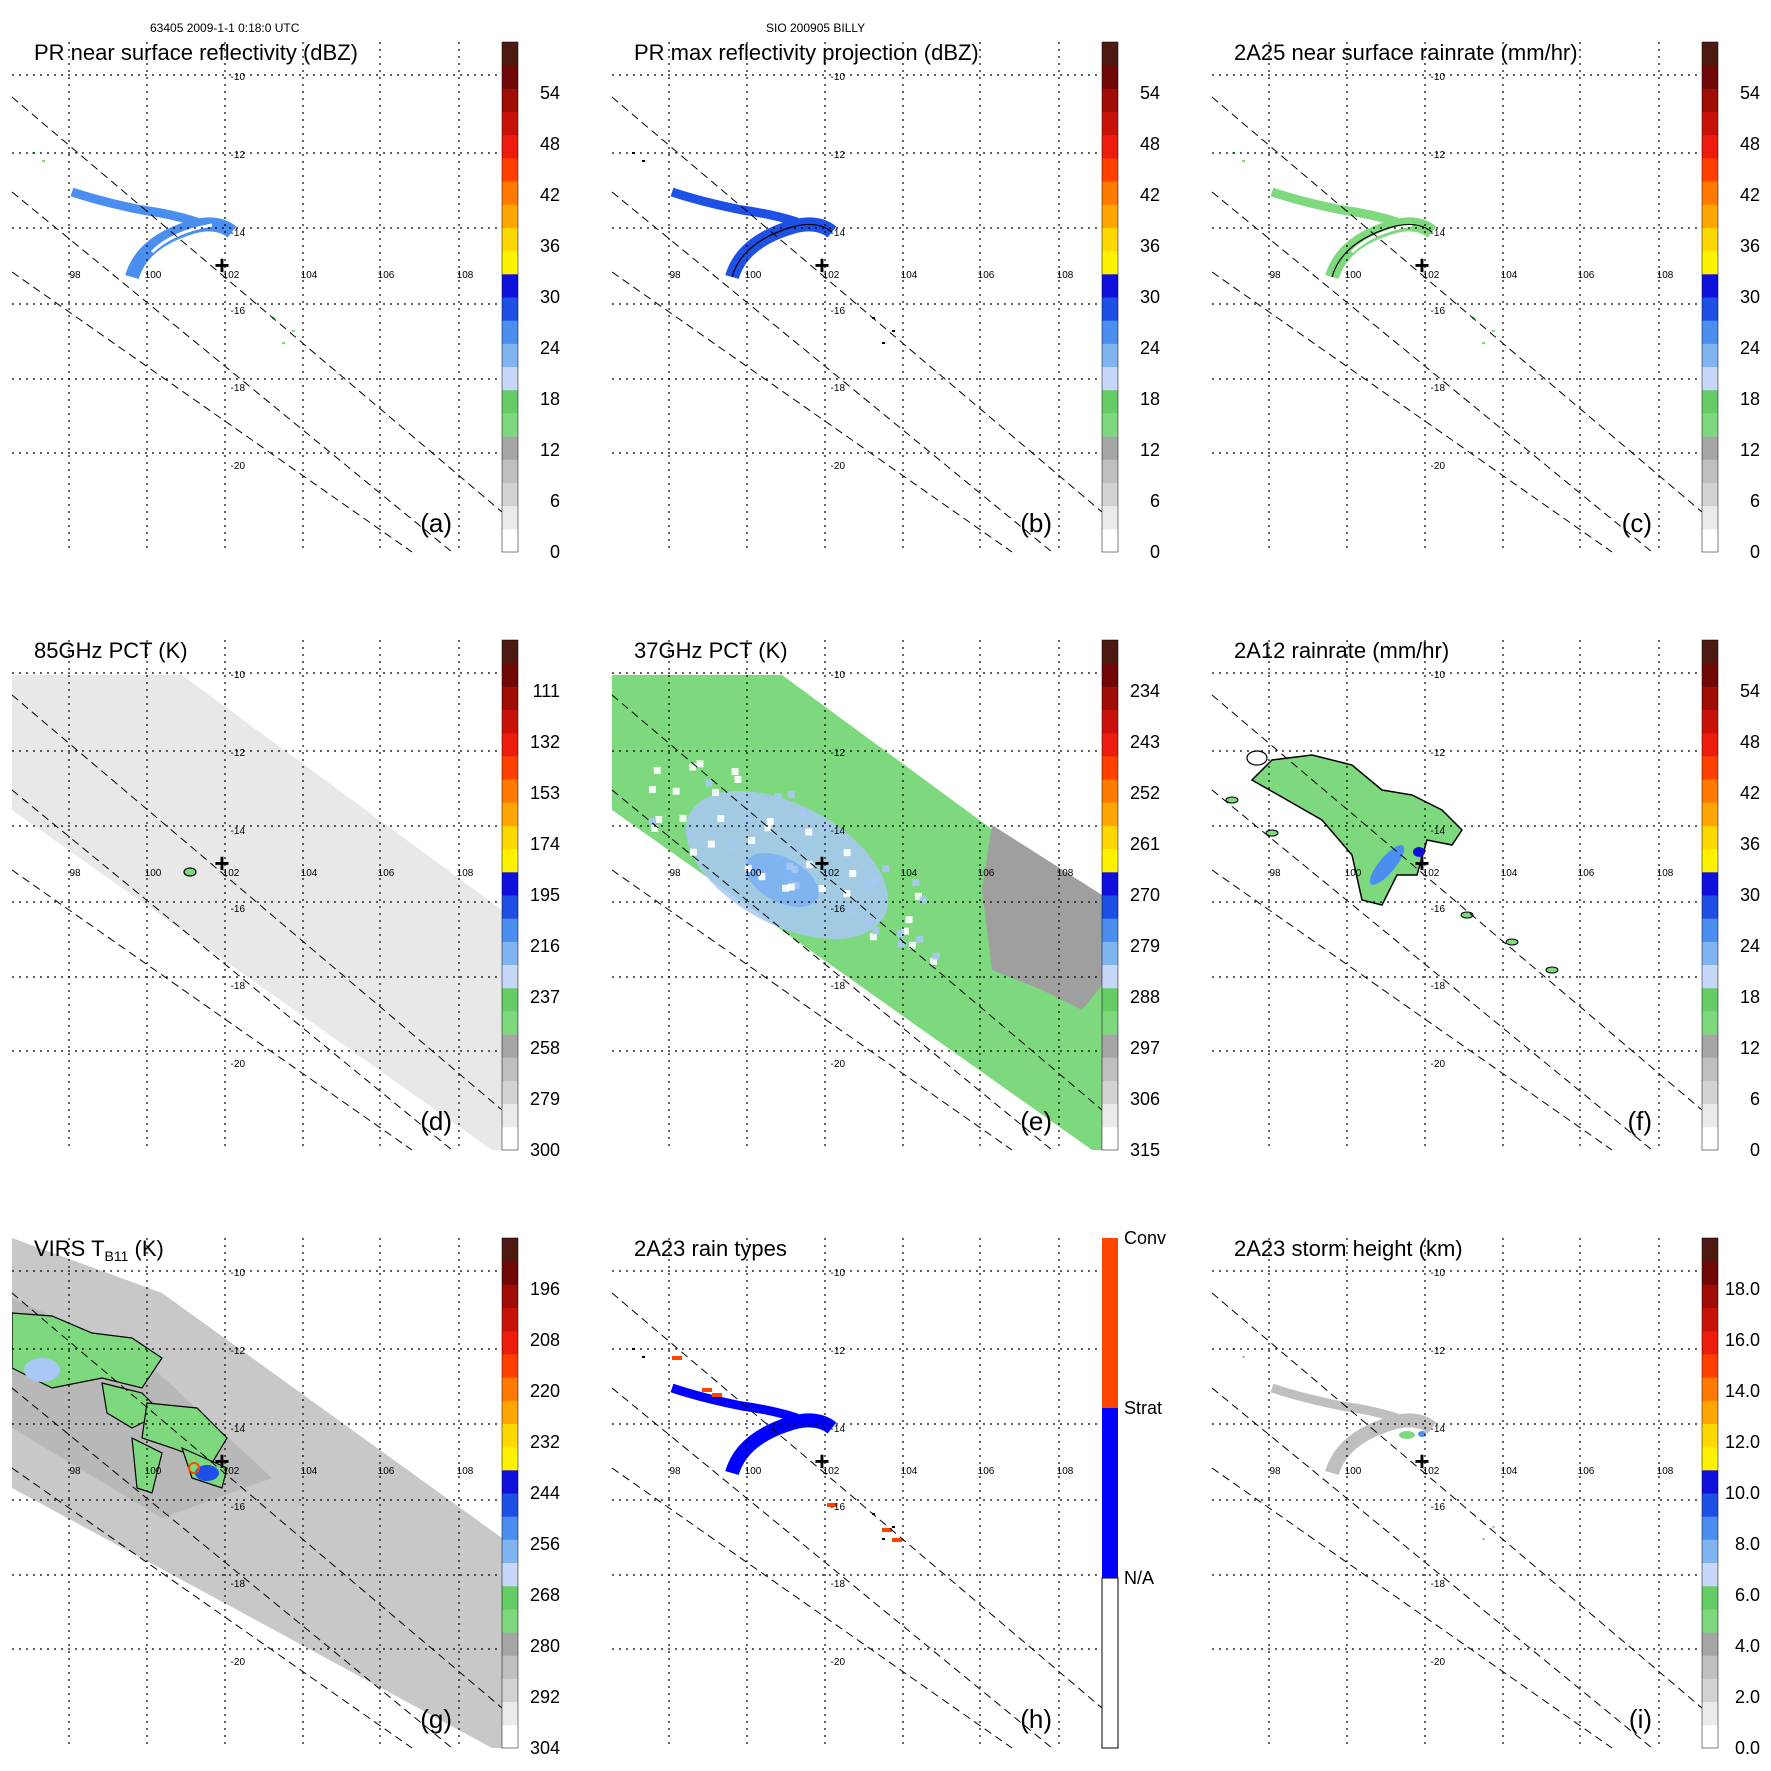  What do you see at coordinates (838, 675) in the screenshot?
I see `lat-tick-label: -10` at bounding box center [838, 675].